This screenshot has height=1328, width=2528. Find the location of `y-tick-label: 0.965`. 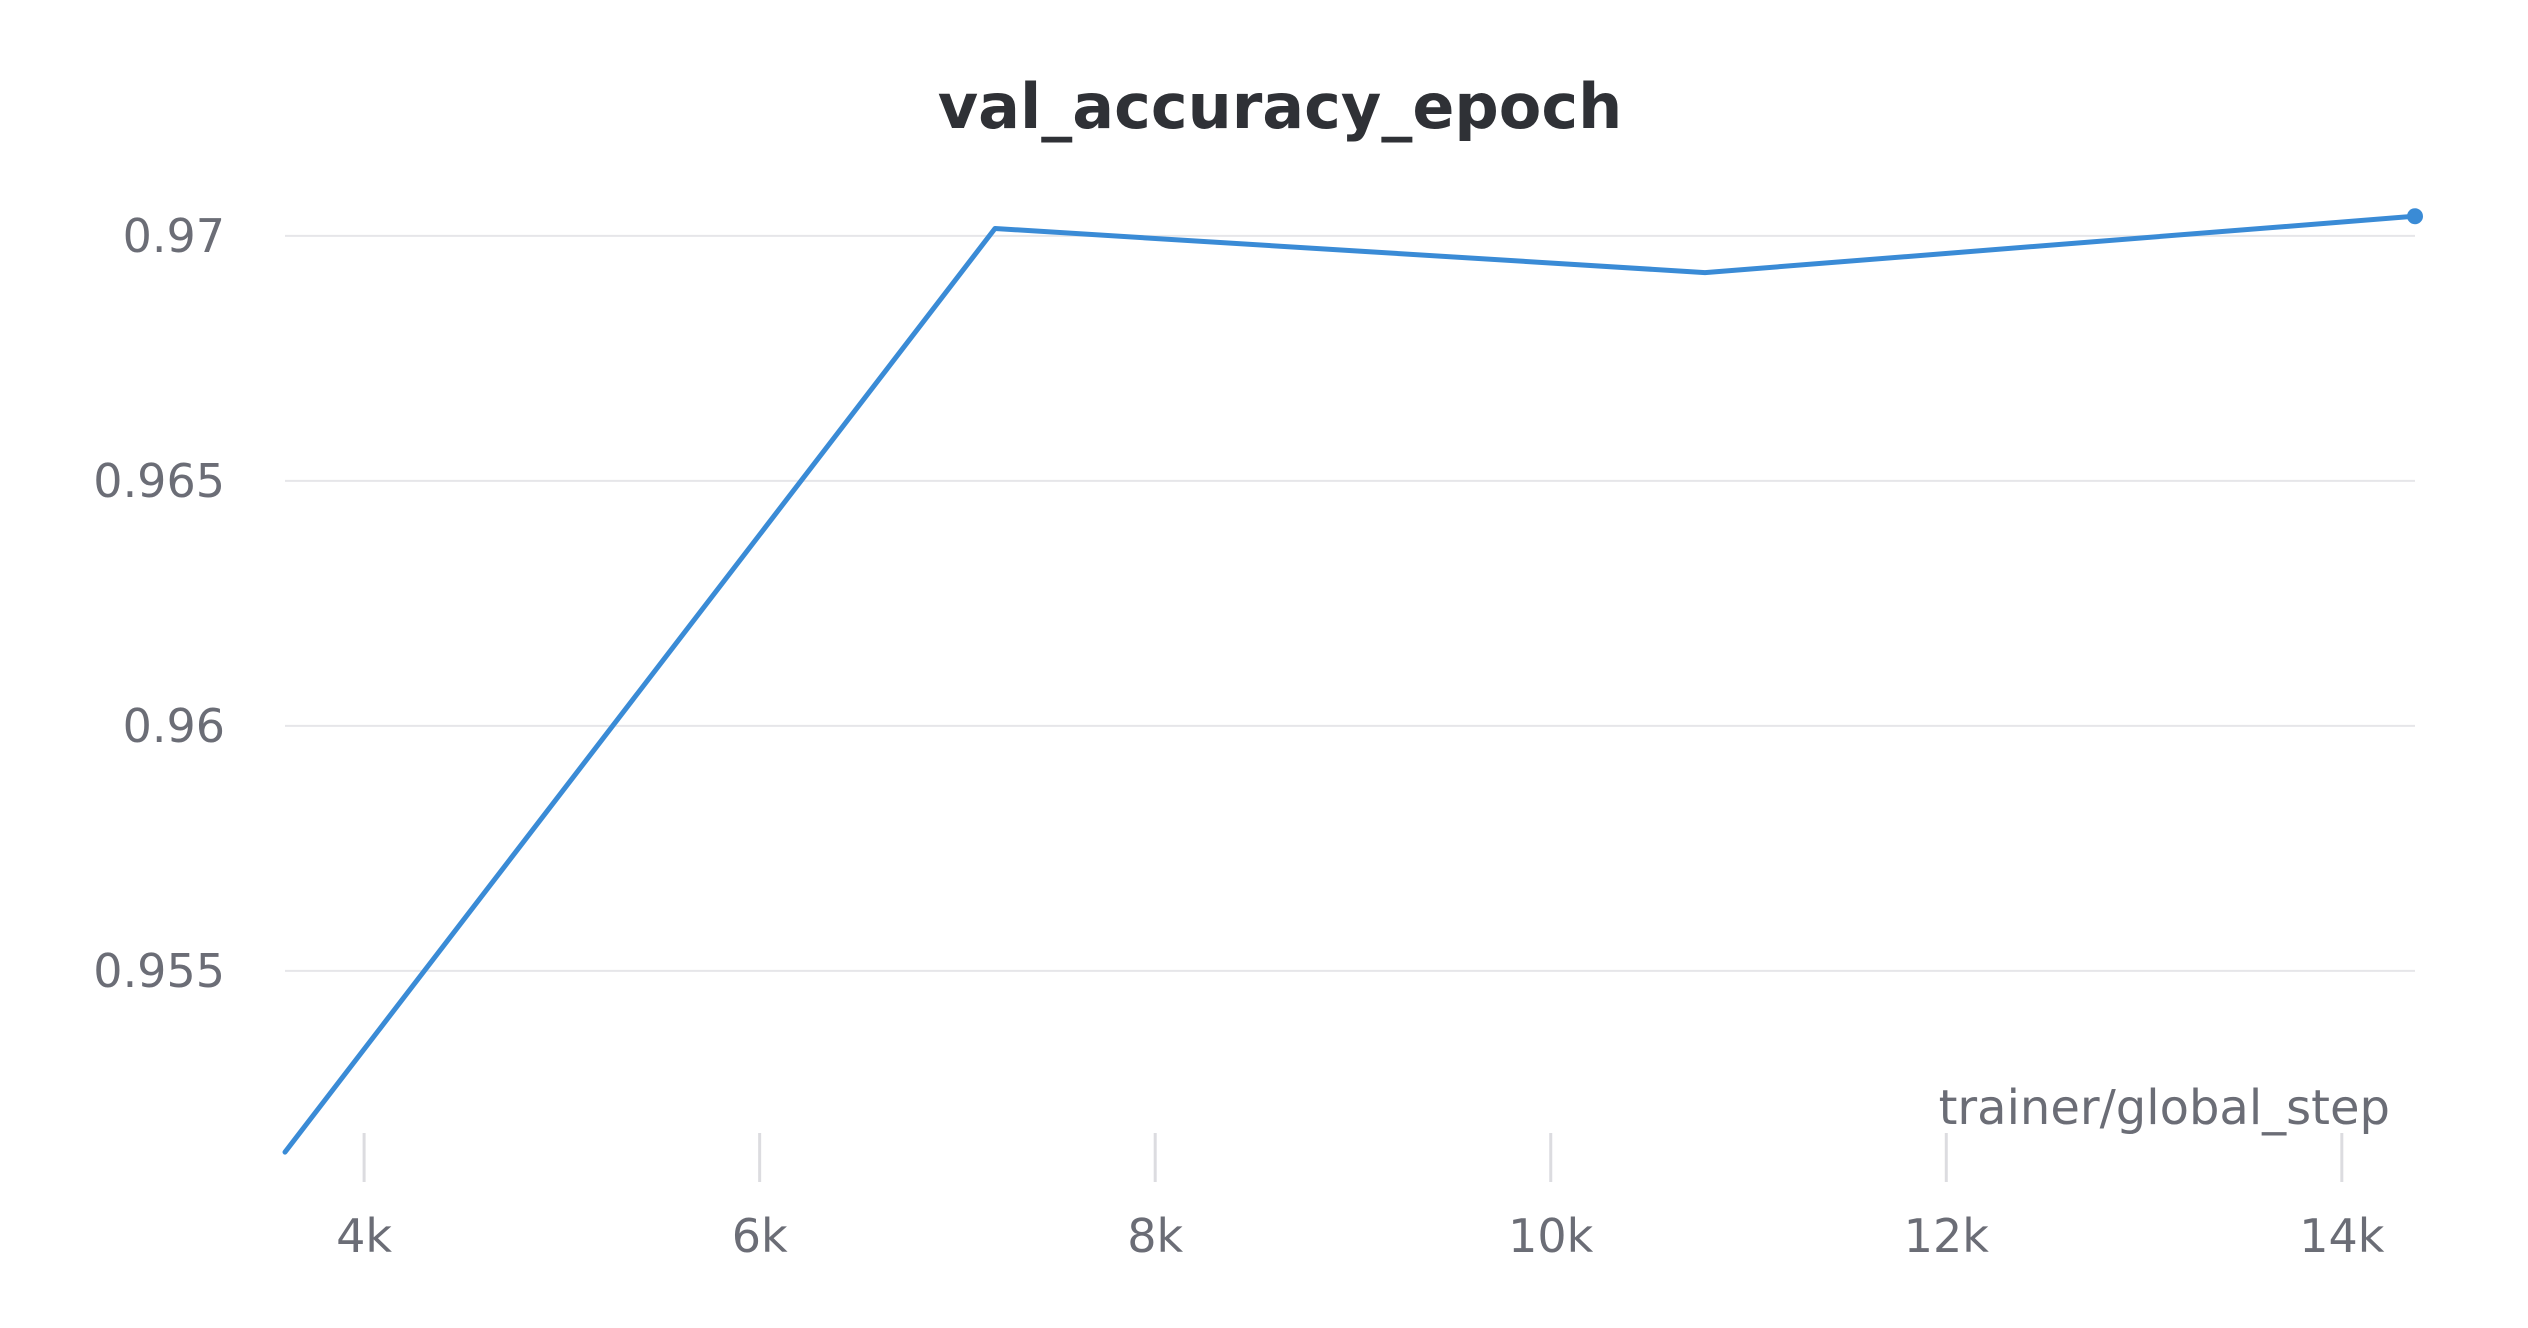

y-tick-label: 0.965 is located at coordinates (159, 481).